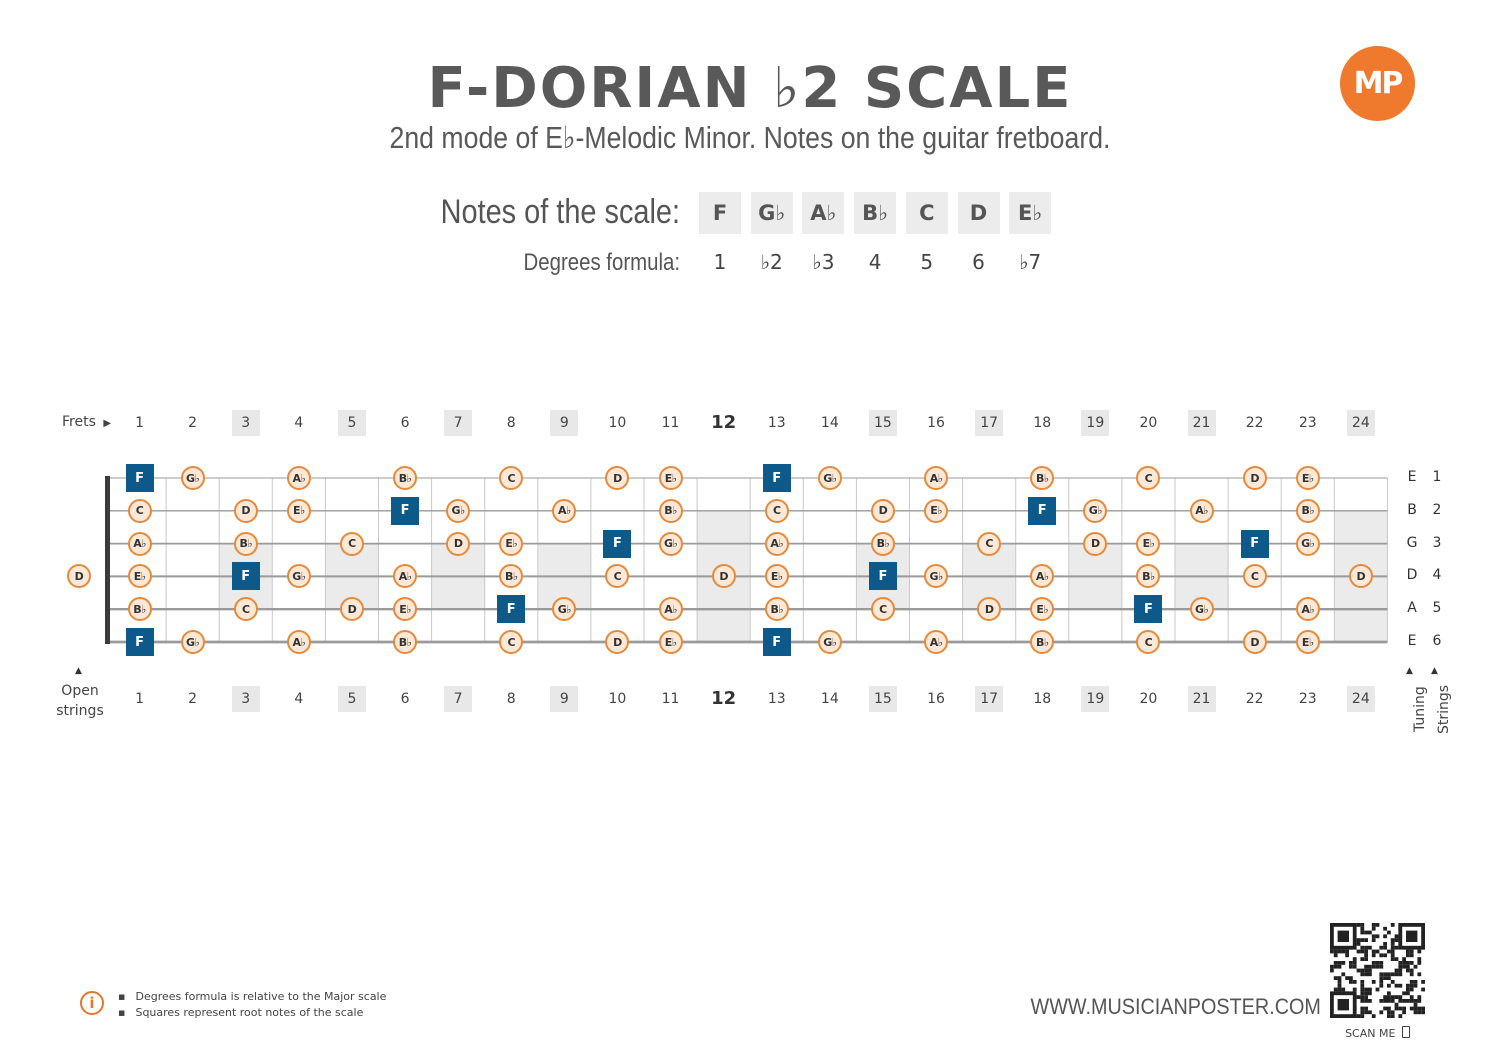  I want to click on top-fret-number: 22, so click(1254, 423).